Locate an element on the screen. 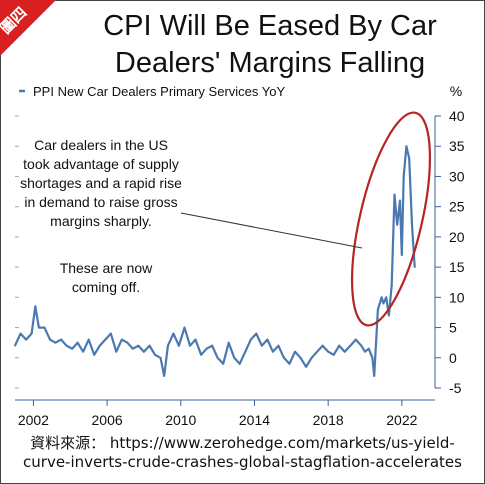  annotation-2-line: coming off. is located at coordinates (106, 287).